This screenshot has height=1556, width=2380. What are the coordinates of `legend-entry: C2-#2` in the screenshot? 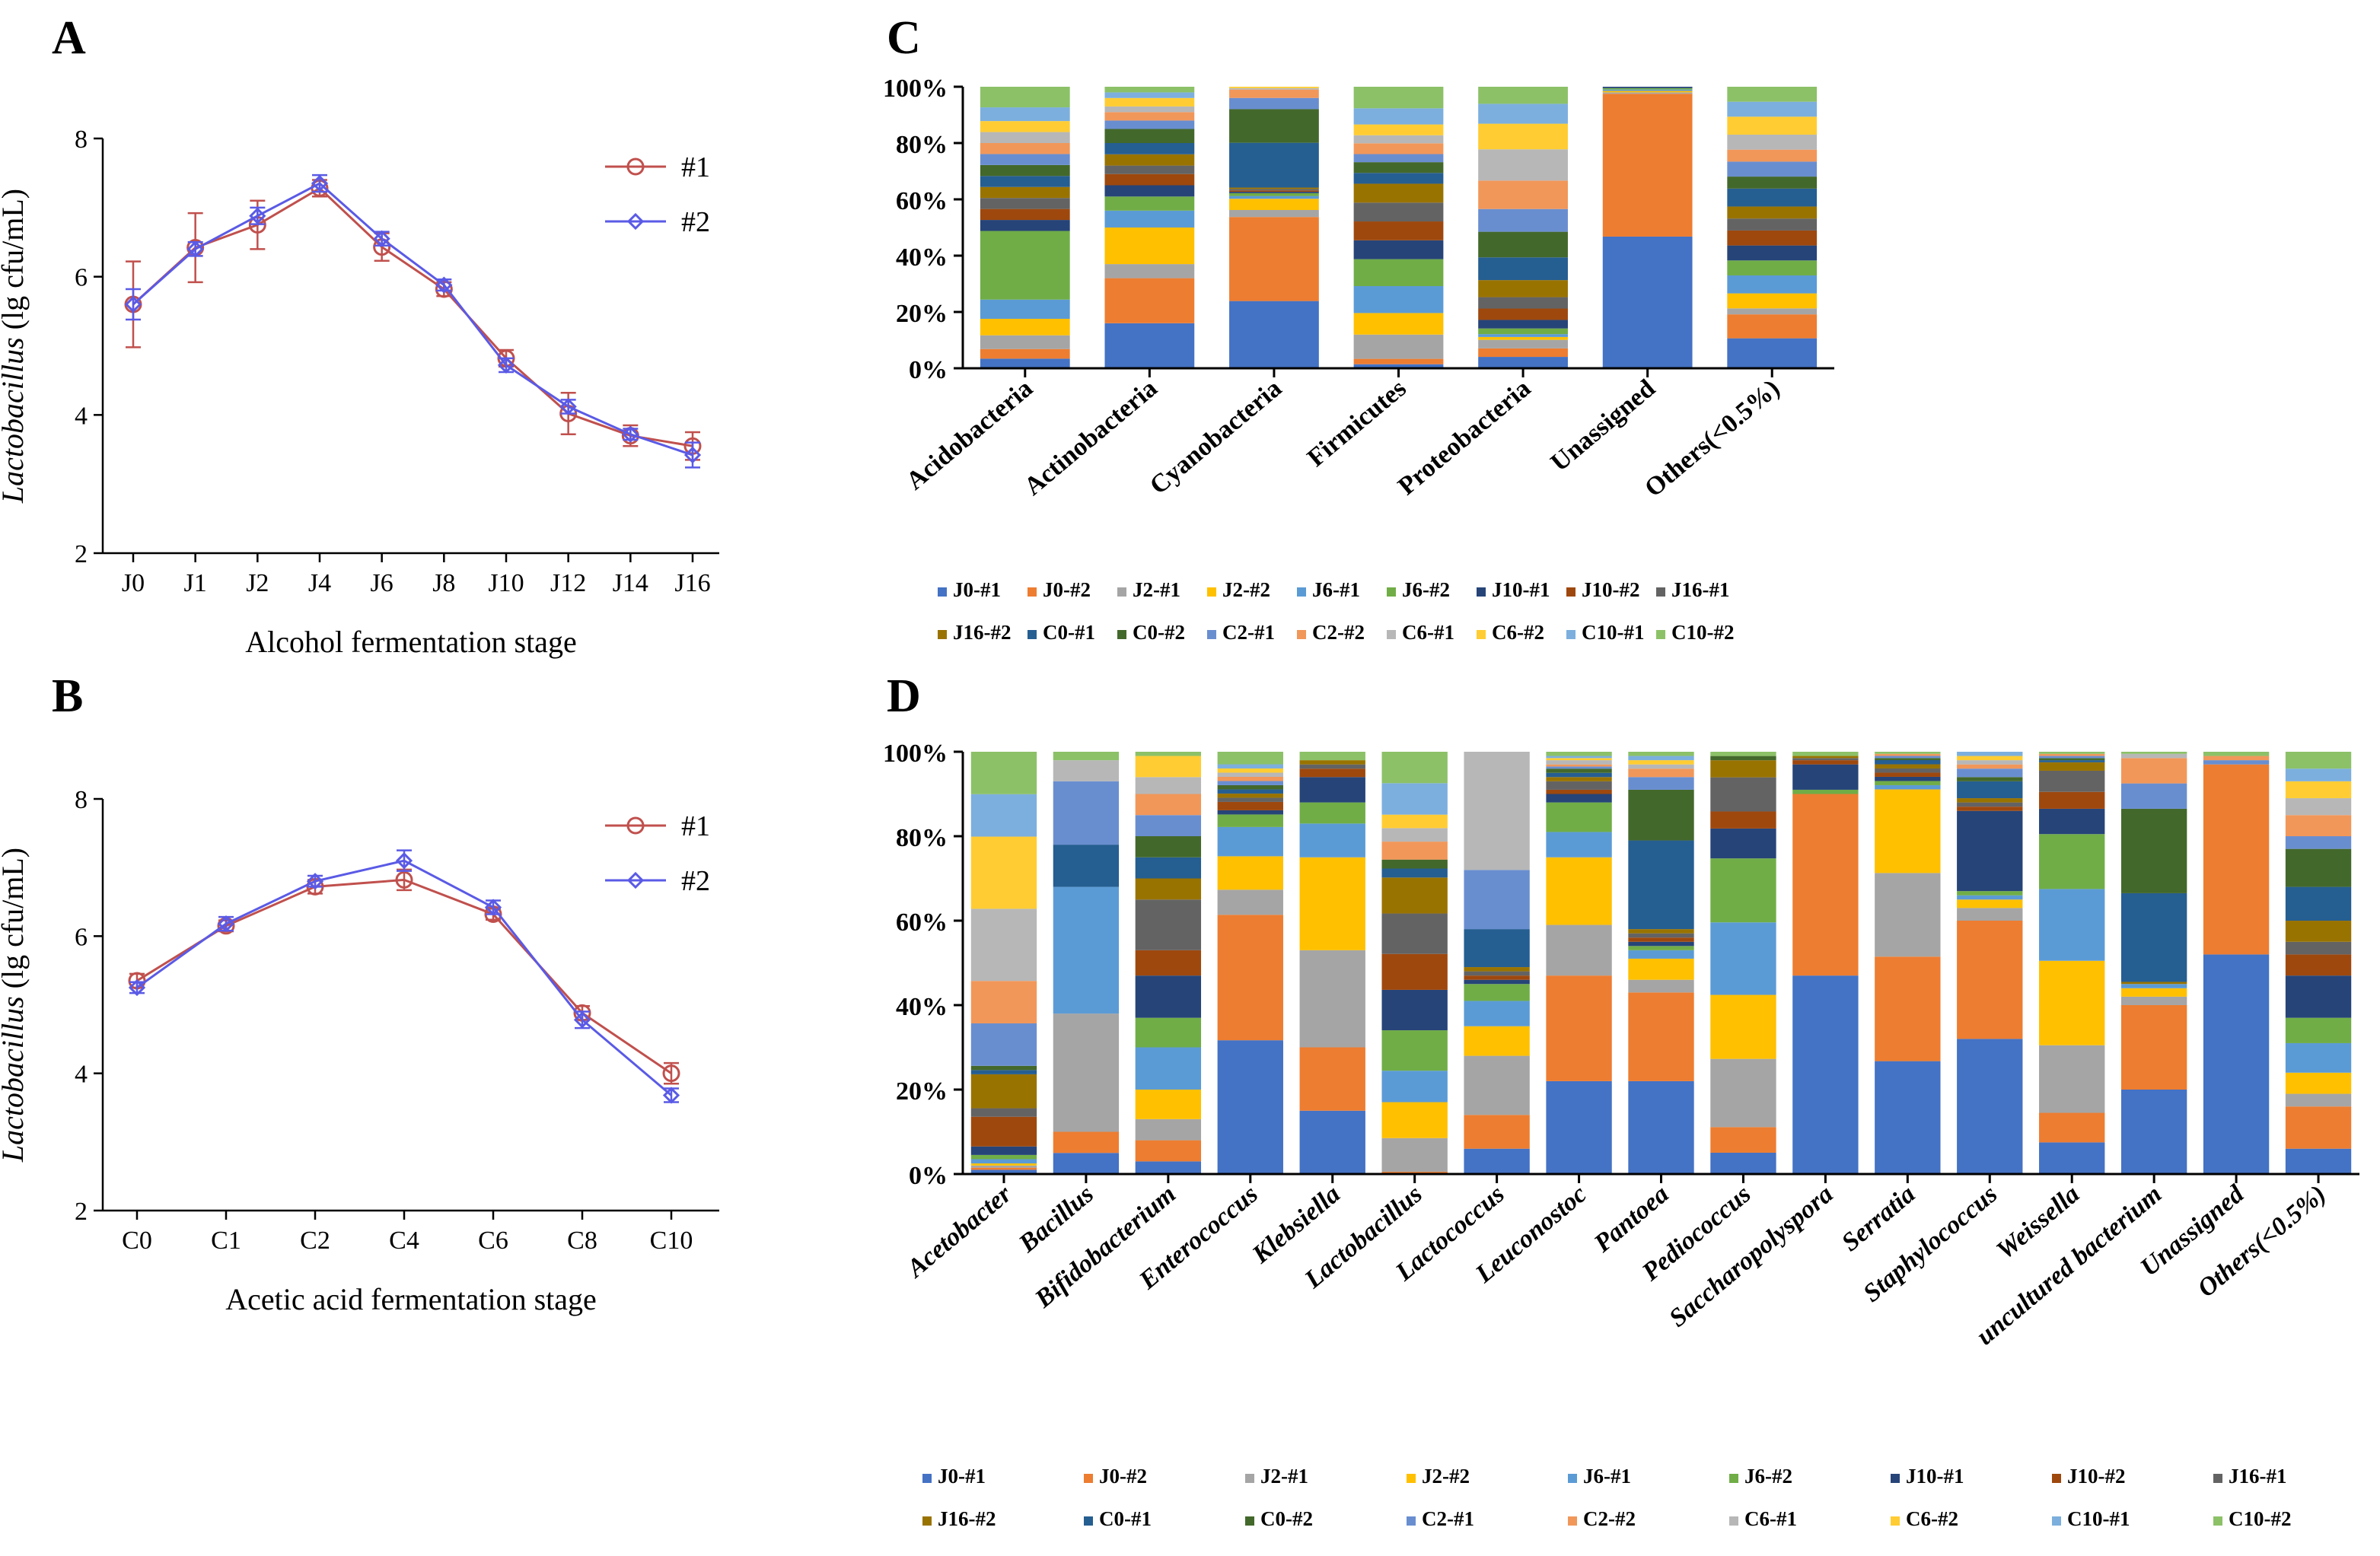 It's located at (1331, 632).